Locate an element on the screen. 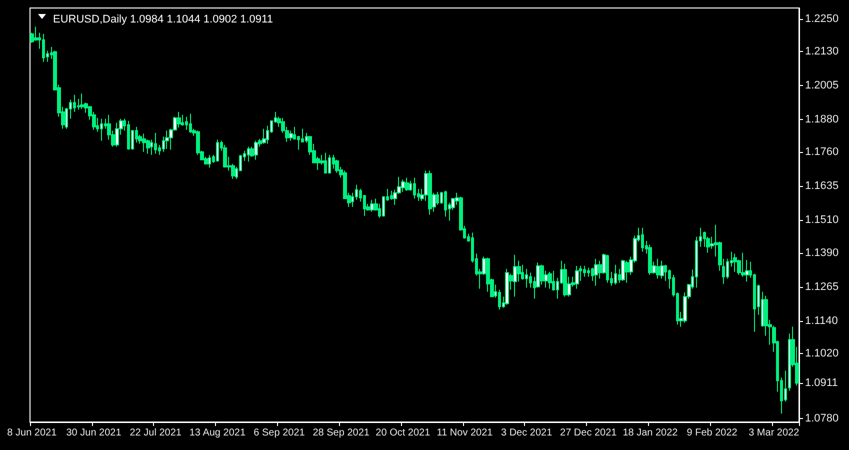 This screenshot has width=849, height=450. x-tick-label: 8 Jun 2021 is located at coordinates (32, 433).